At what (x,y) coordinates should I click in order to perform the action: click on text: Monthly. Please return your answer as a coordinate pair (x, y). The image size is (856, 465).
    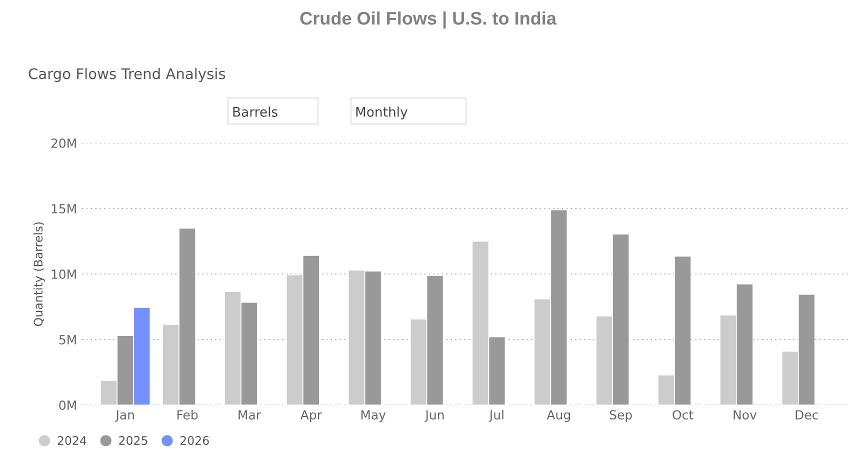
    Looking at the image, I should click on (382, 113).